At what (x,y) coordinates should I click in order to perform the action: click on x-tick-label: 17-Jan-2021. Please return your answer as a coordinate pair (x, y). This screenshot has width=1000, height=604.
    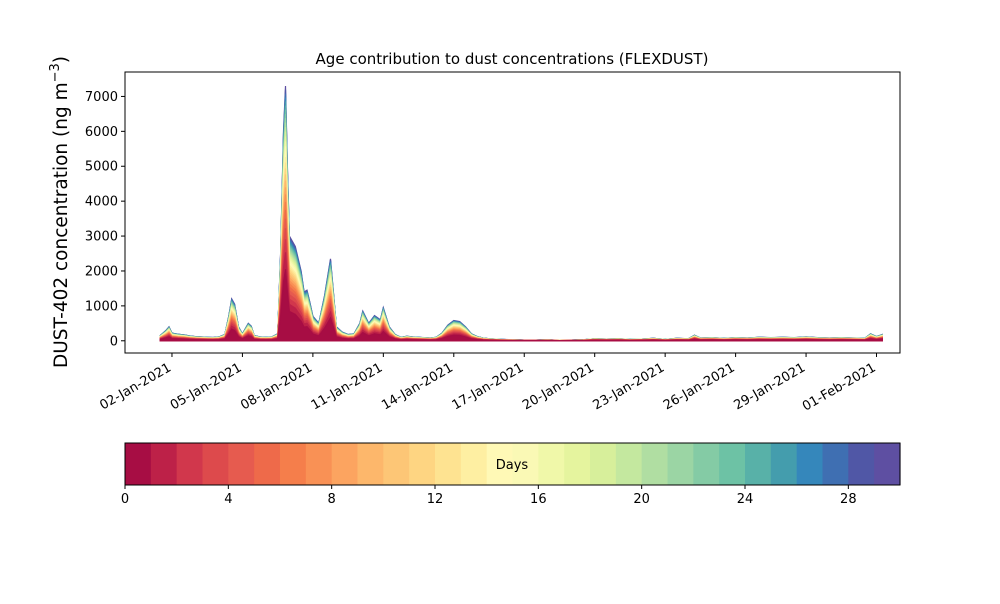
    Looking at the image, I should click on (488, 386).